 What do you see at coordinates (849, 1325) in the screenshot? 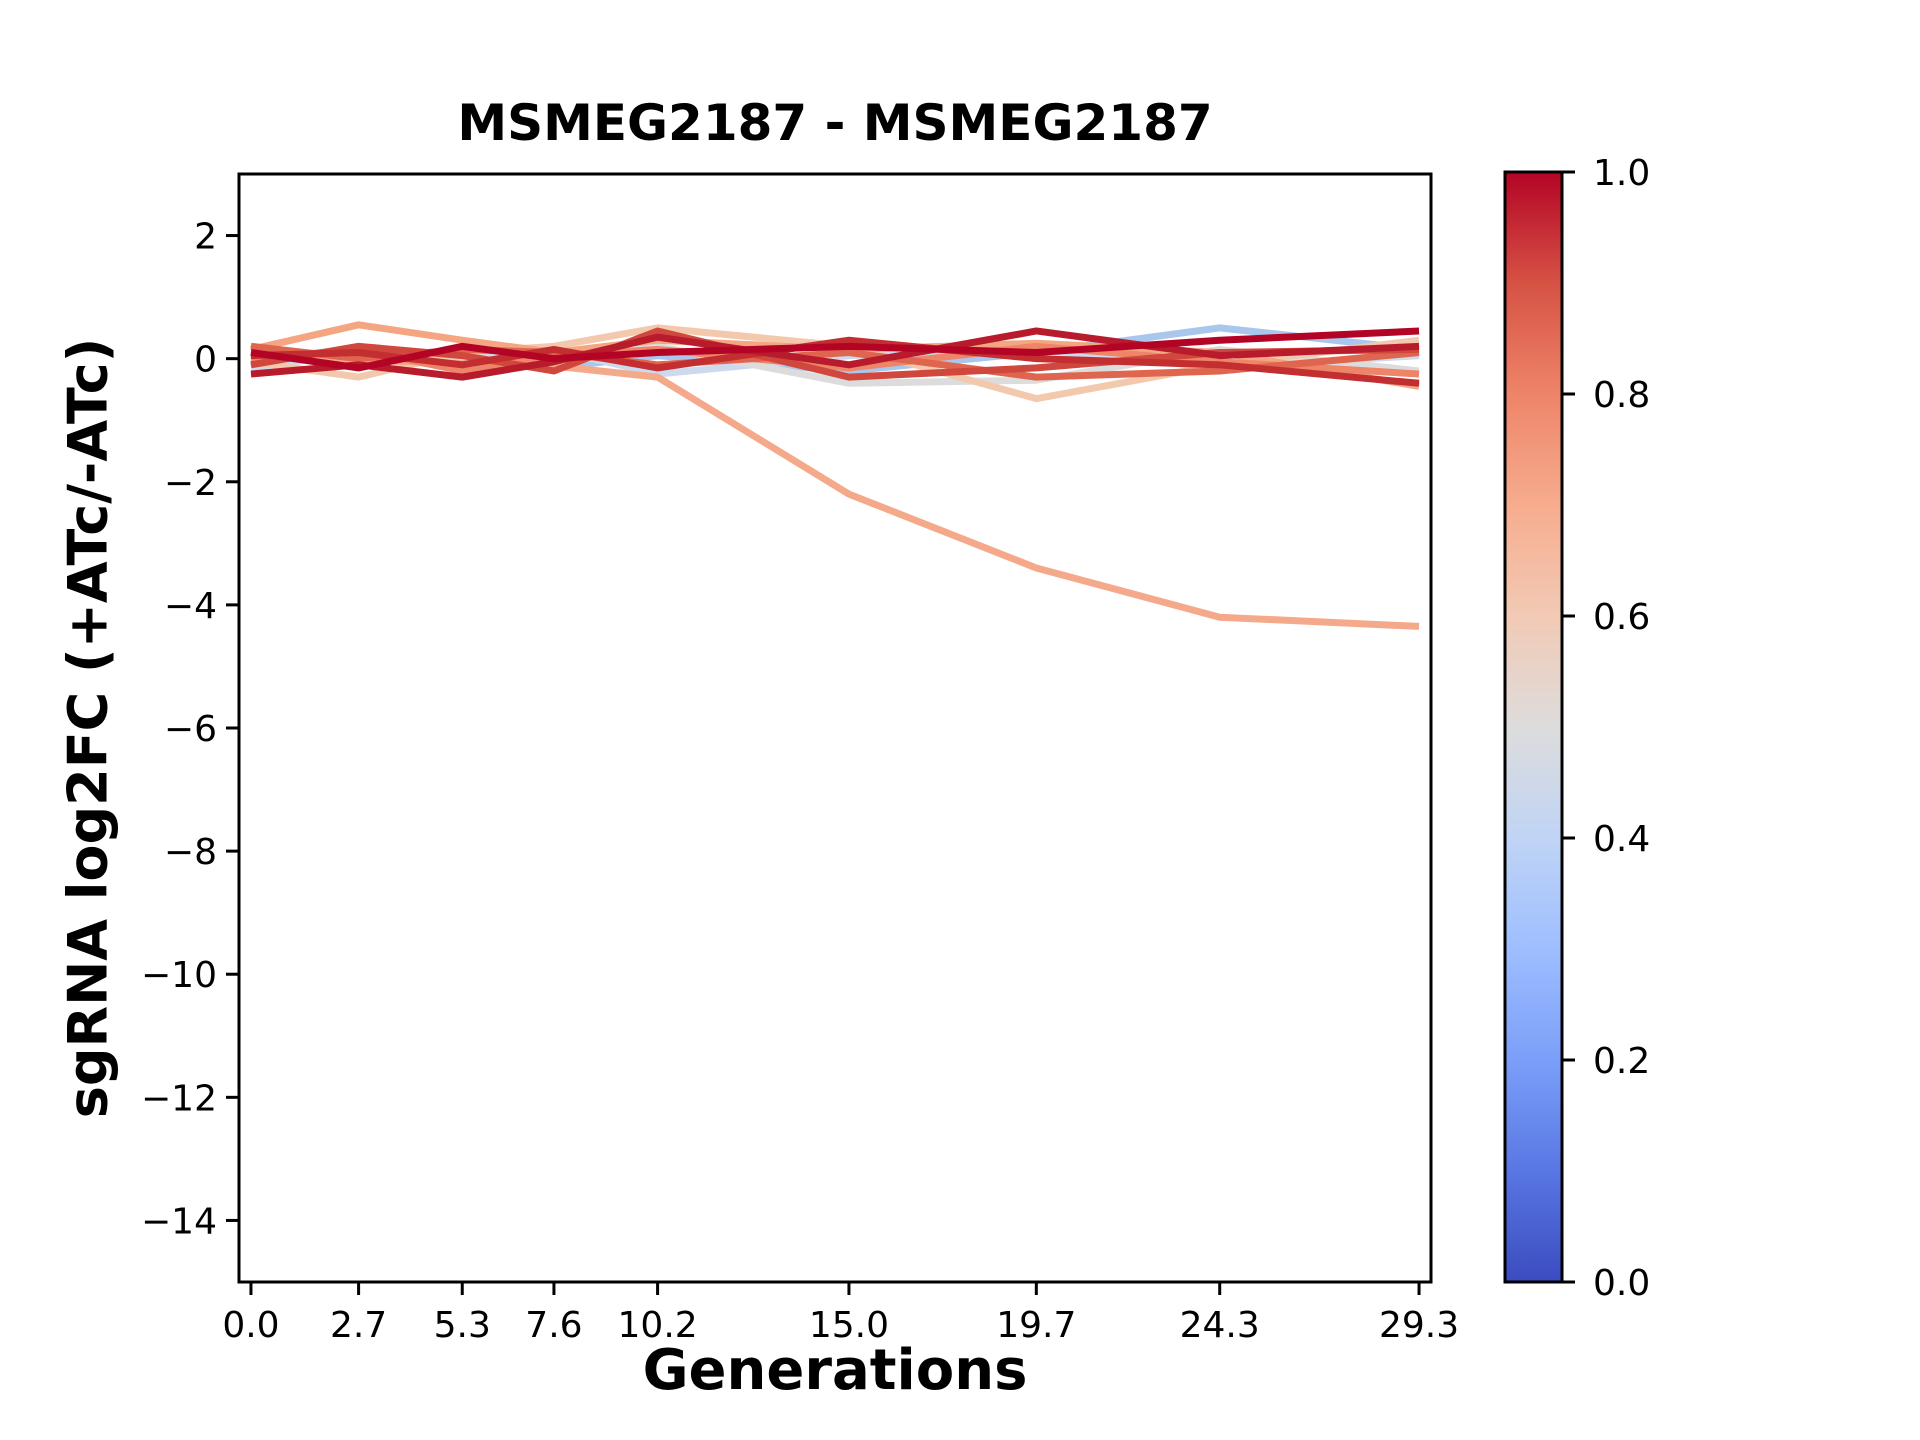
I see `x-tick-label: 15.0` at bounding box center [849, 1325].